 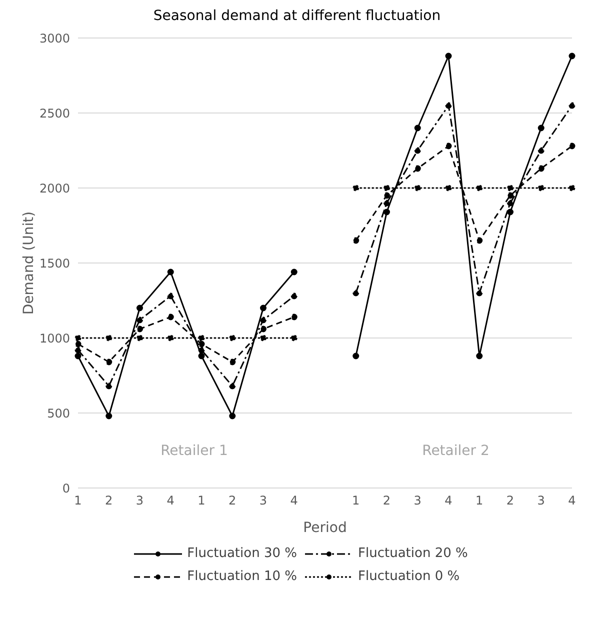 What do you see at coordinates (54, 113) in the screenshot?
I see `y-tick-label: 2500` at bounding box center [54, 113].